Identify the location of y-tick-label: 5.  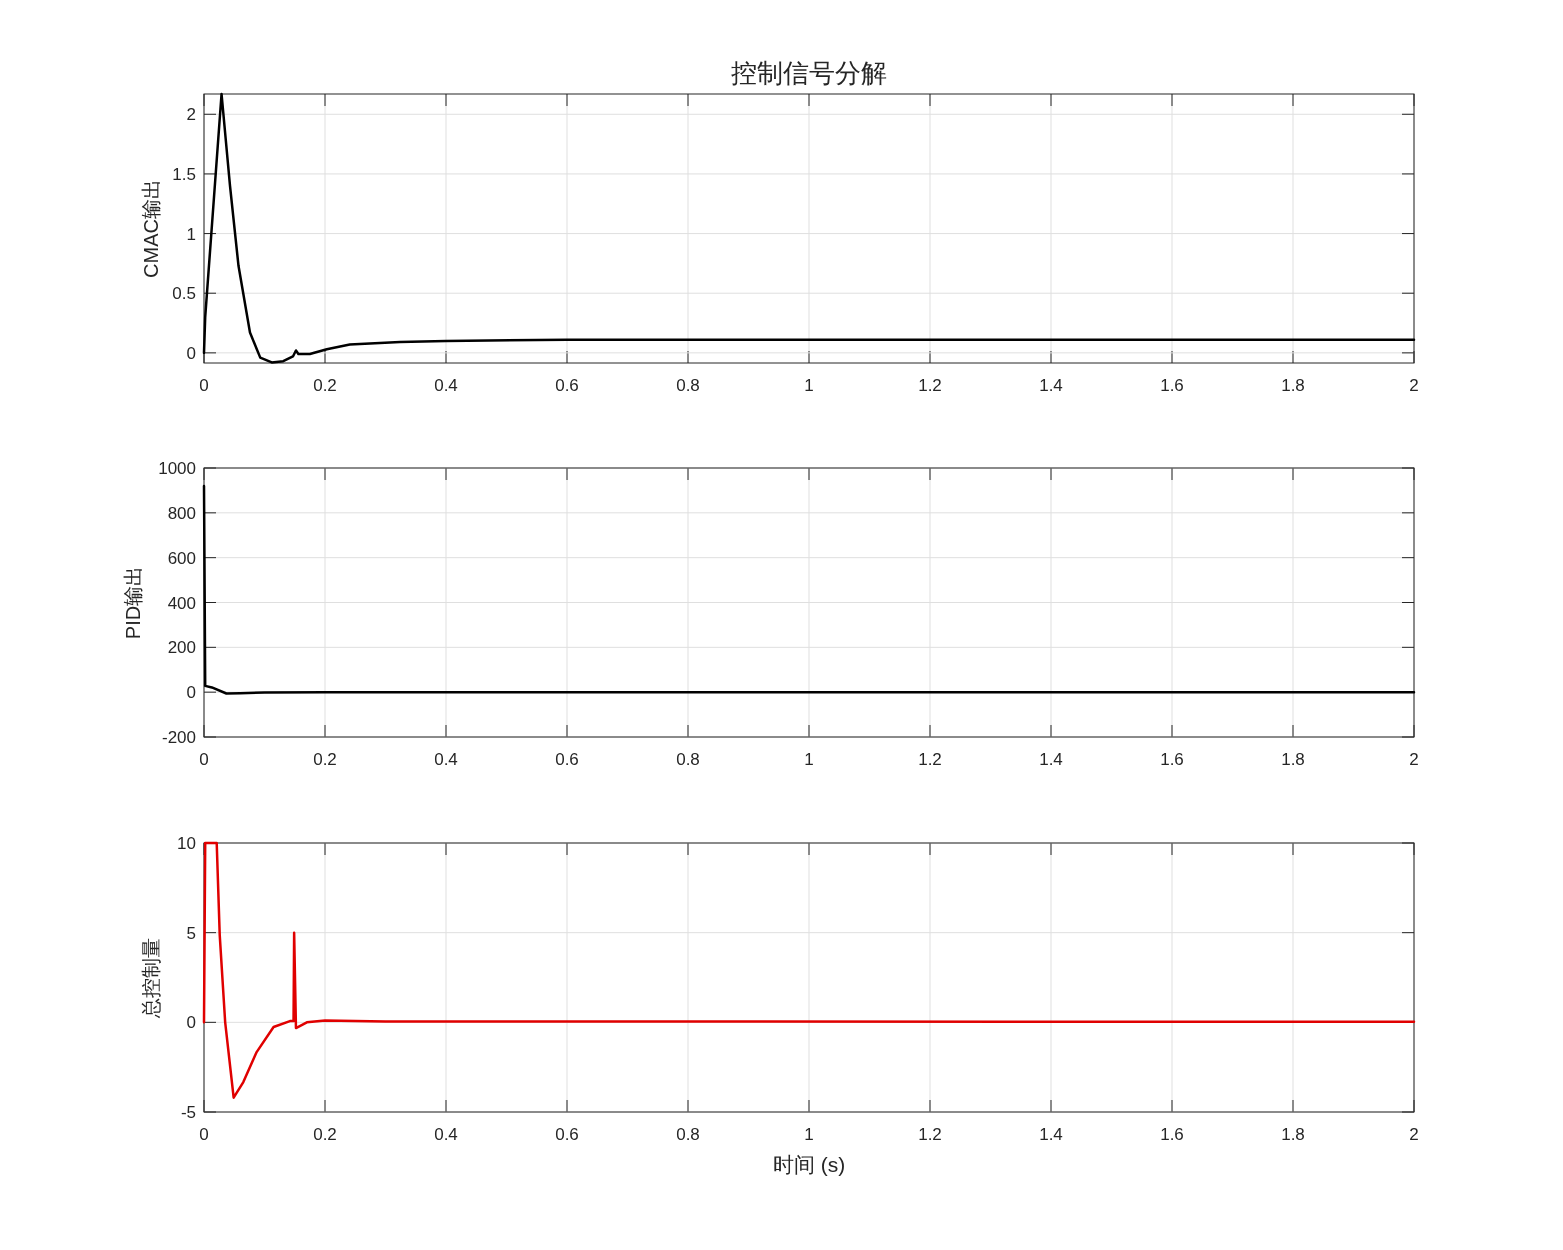
(191, 933).